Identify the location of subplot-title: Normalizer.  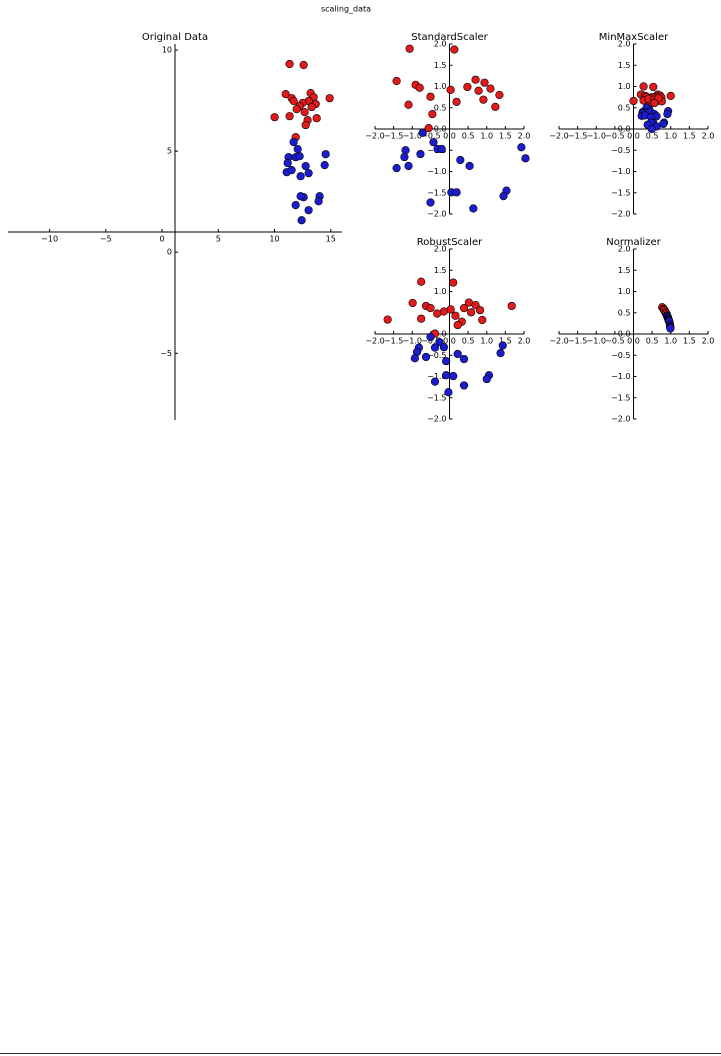
(633, 242).